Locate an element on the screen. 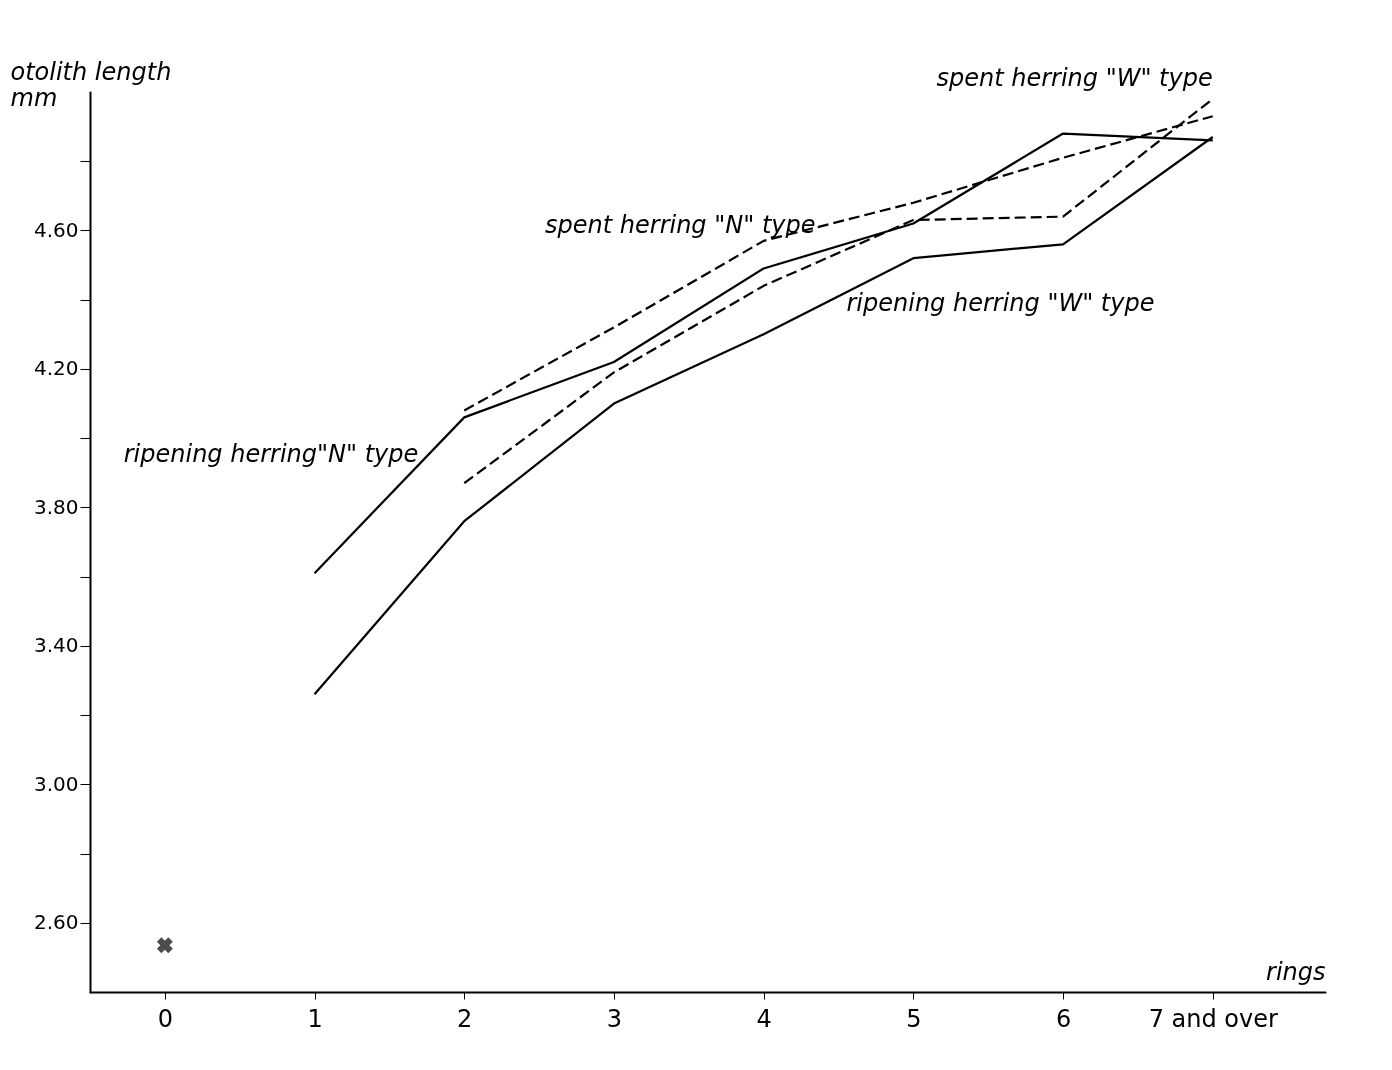  y-tick-label: 4.60 is located at coordinates (56, 229).